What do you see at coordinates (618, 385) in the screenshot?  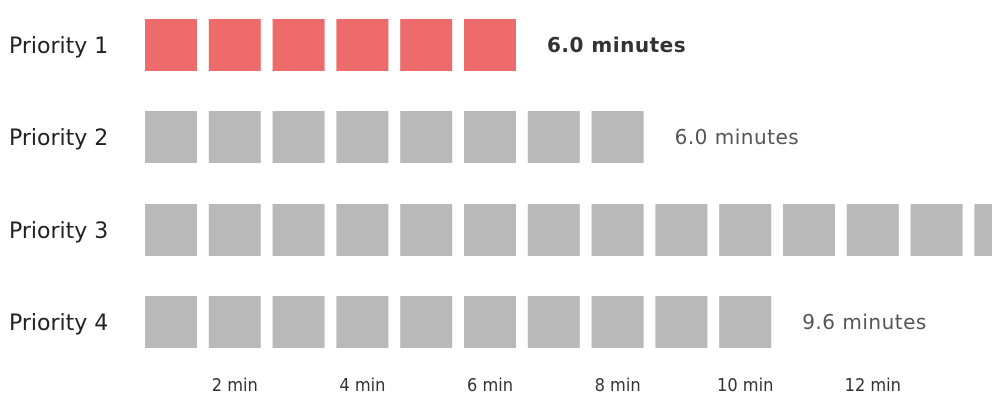 I see `x-tick-label: 8 min` at bounding box center [618, 385].